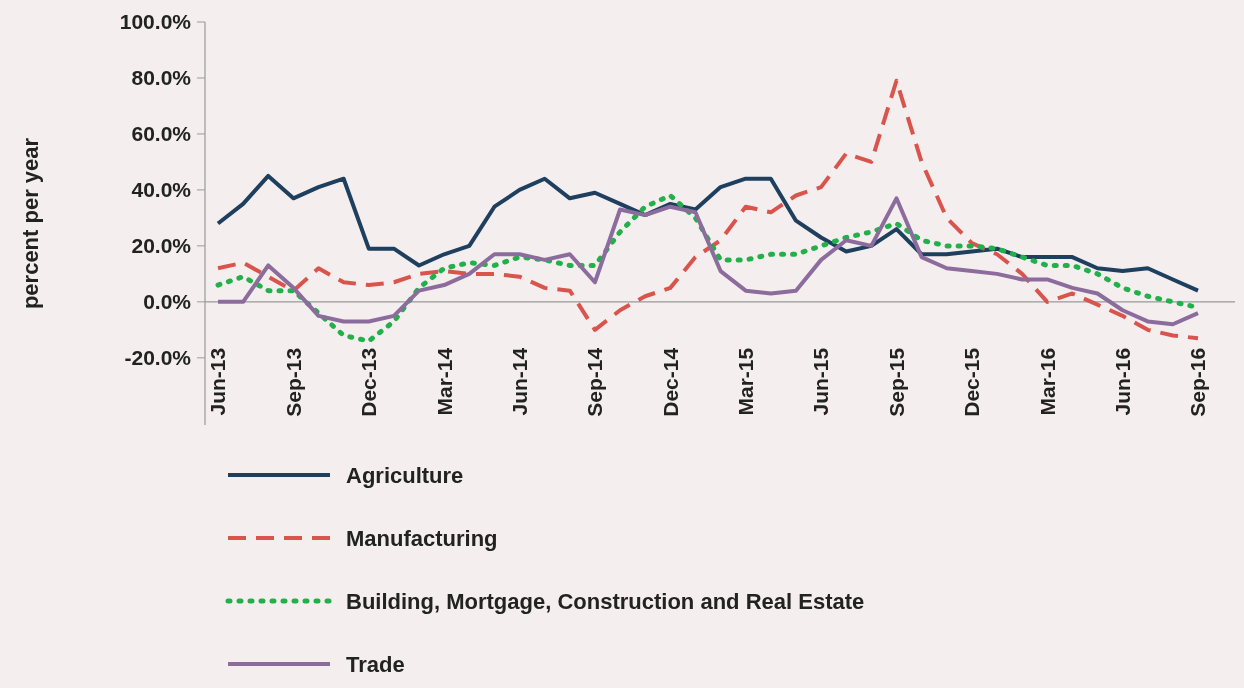 Image resolution: width=1244 pixels, height=688 pixels. I want to click on y-tick-label: 80.0%, so click(161, 78).